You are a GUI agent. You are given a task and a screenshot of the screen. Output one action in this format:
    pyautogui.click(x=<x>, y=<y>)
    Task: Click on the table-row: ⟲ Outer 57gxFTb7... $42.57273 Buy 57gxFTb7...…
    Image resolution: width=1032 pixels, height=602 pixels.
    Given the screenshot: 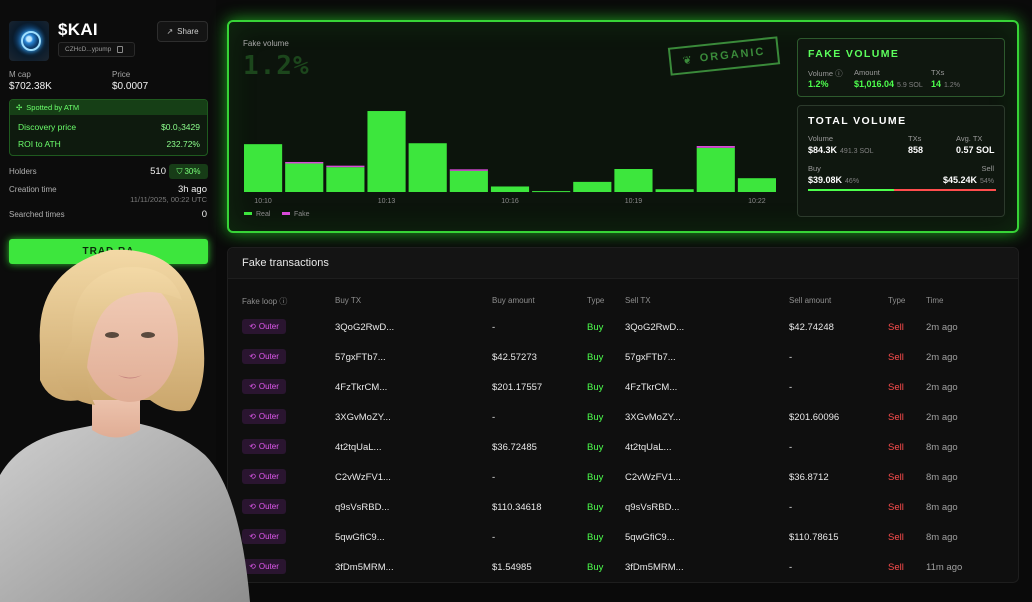 What is the action you would take?
    pyautogui.click(x=623, y=358)
    